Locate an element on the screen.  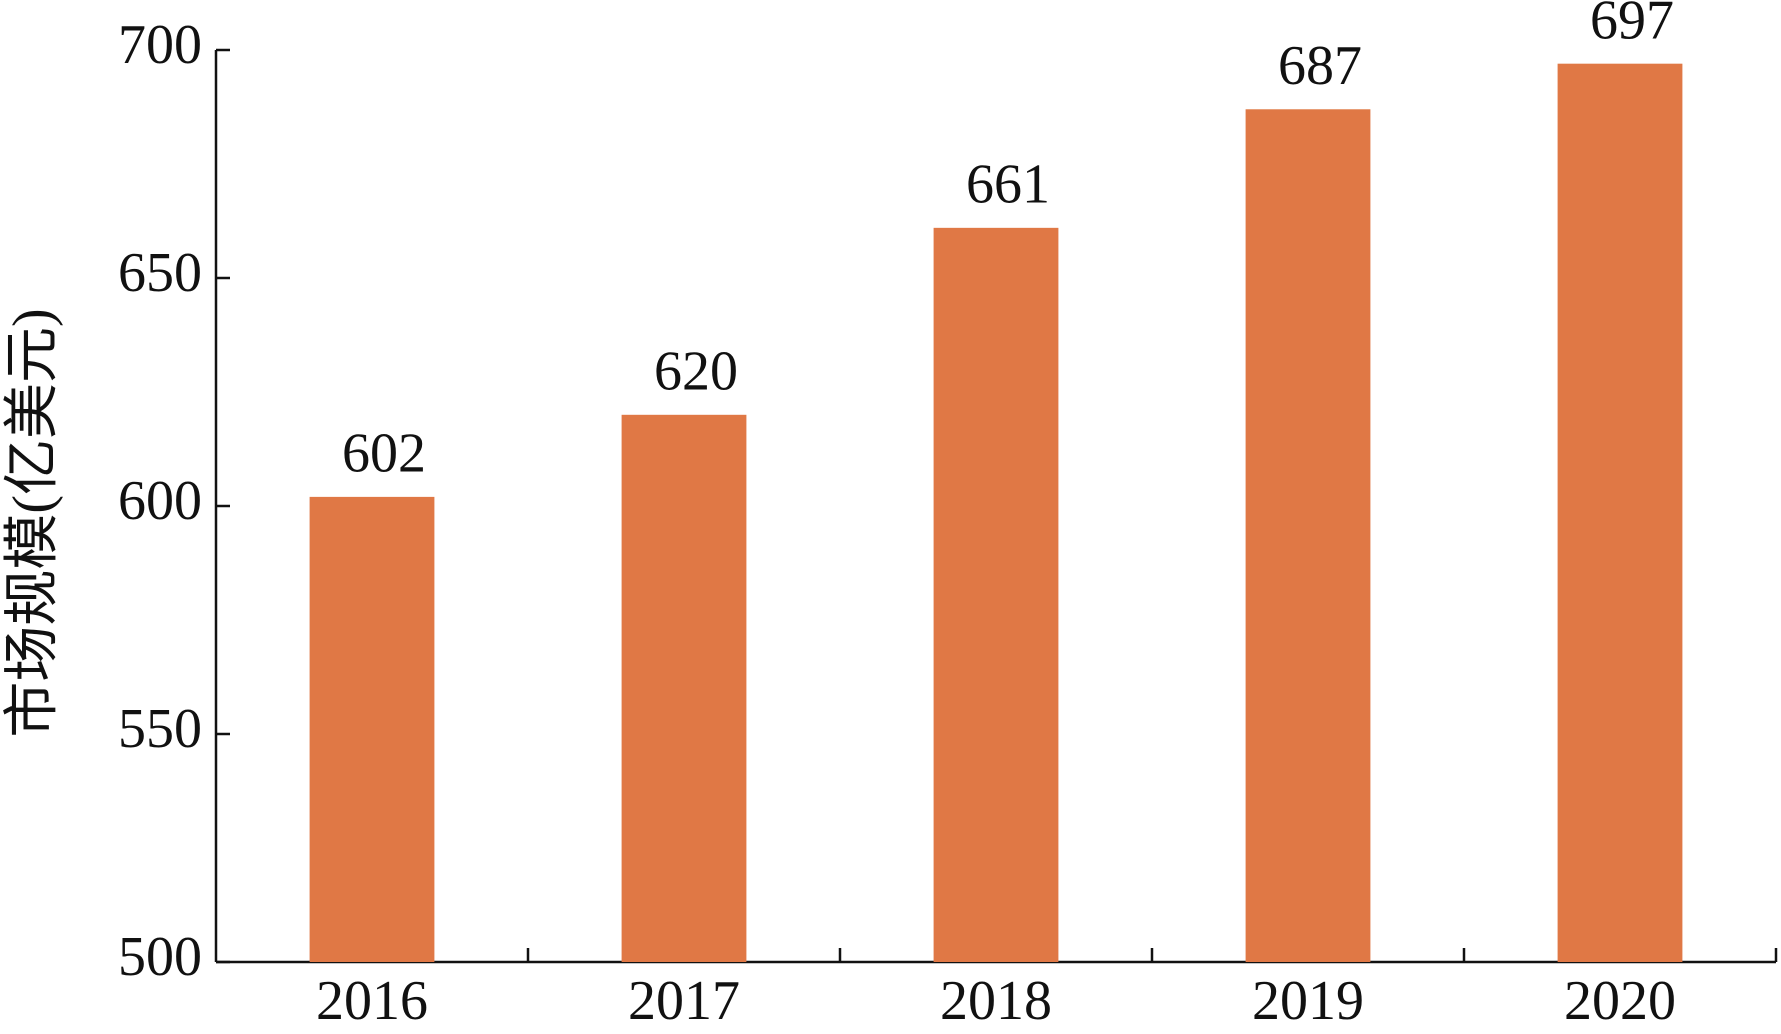
data-label: 602 is located at coordinates (384, 454).